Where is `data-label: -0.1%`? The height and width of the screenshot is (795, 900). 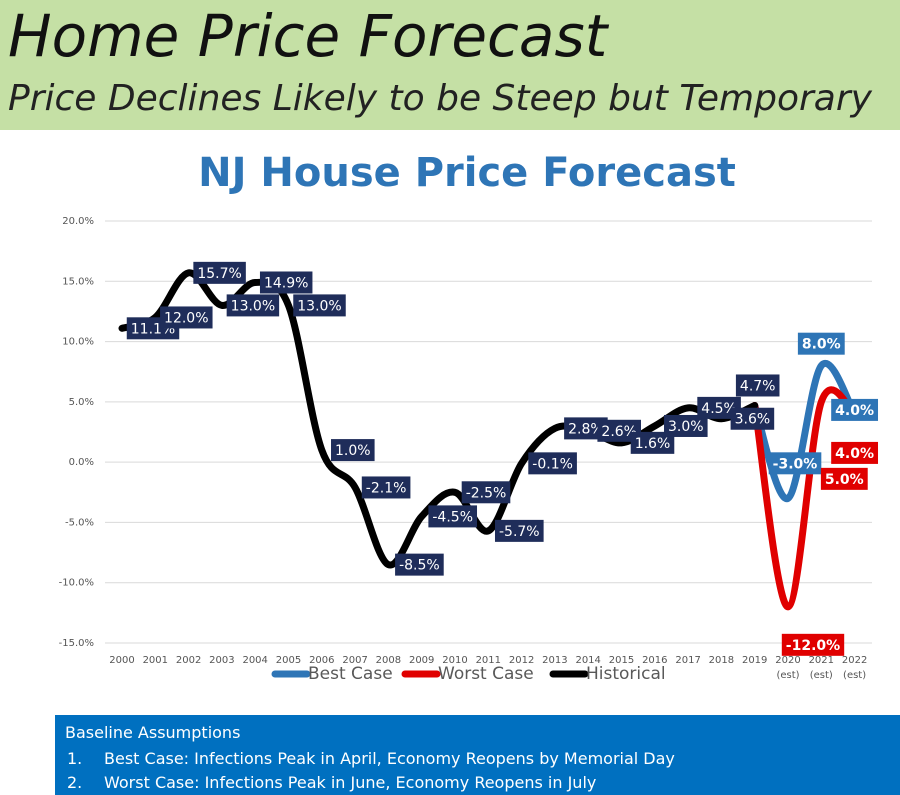 data-label: -0.1% is located at coordinates (552, 463).